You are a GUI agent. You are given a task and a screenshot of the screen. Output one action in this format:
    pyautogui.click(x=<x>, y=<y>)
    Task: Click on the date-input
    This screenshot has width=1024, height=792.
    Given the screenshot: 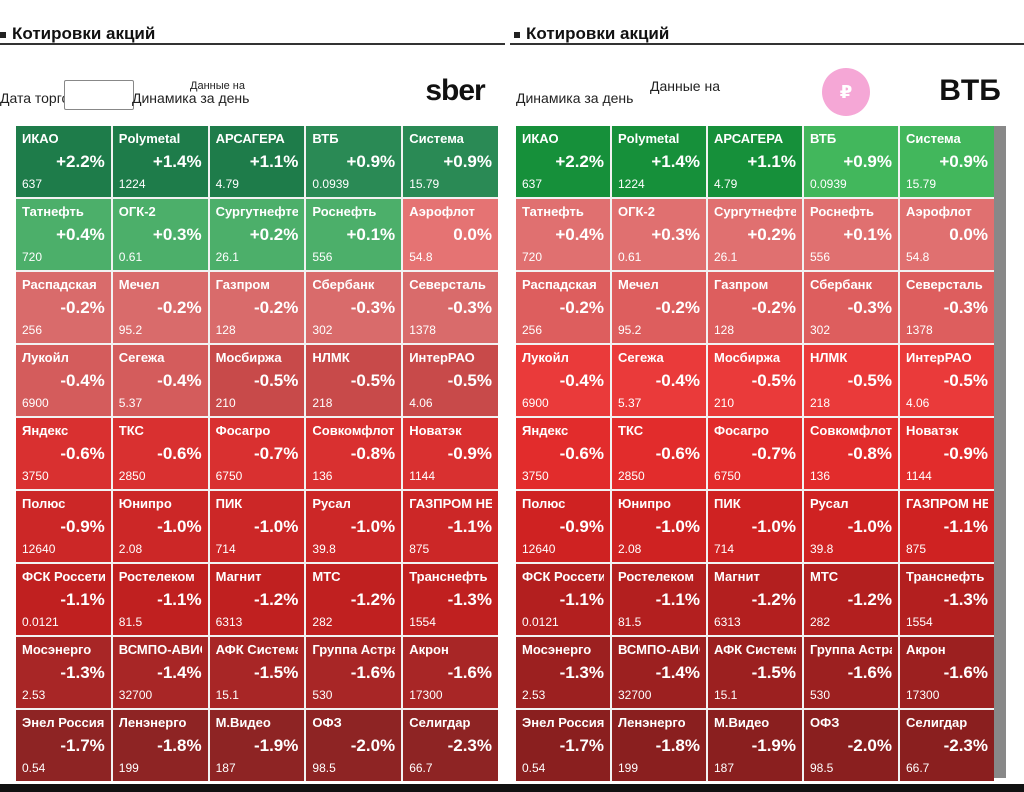 What is the action you would take?
    pyautogui.click(x=99, y=95)
    